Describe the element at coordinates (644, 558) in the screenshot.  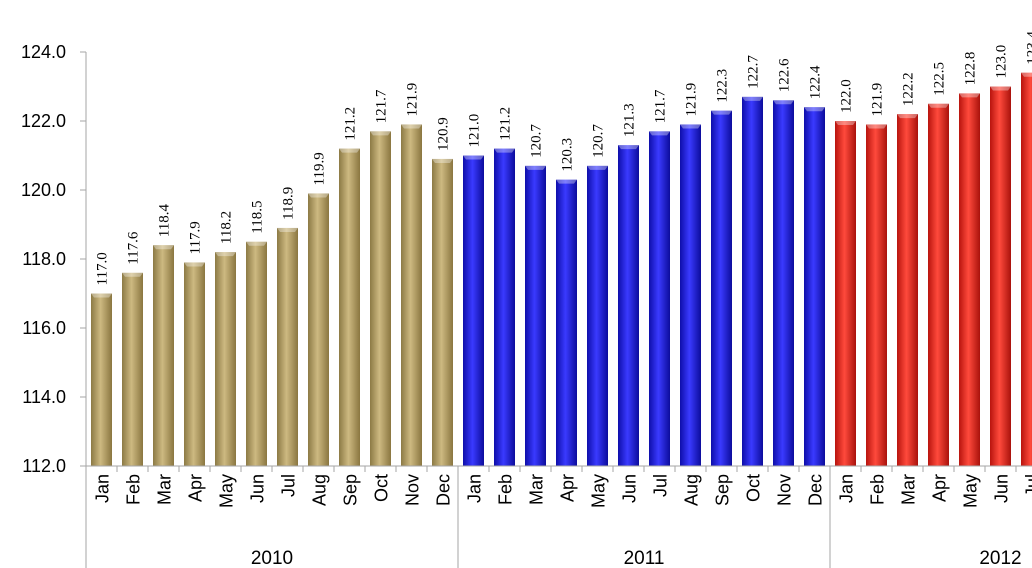
I see `group-label: 2011` at that location.